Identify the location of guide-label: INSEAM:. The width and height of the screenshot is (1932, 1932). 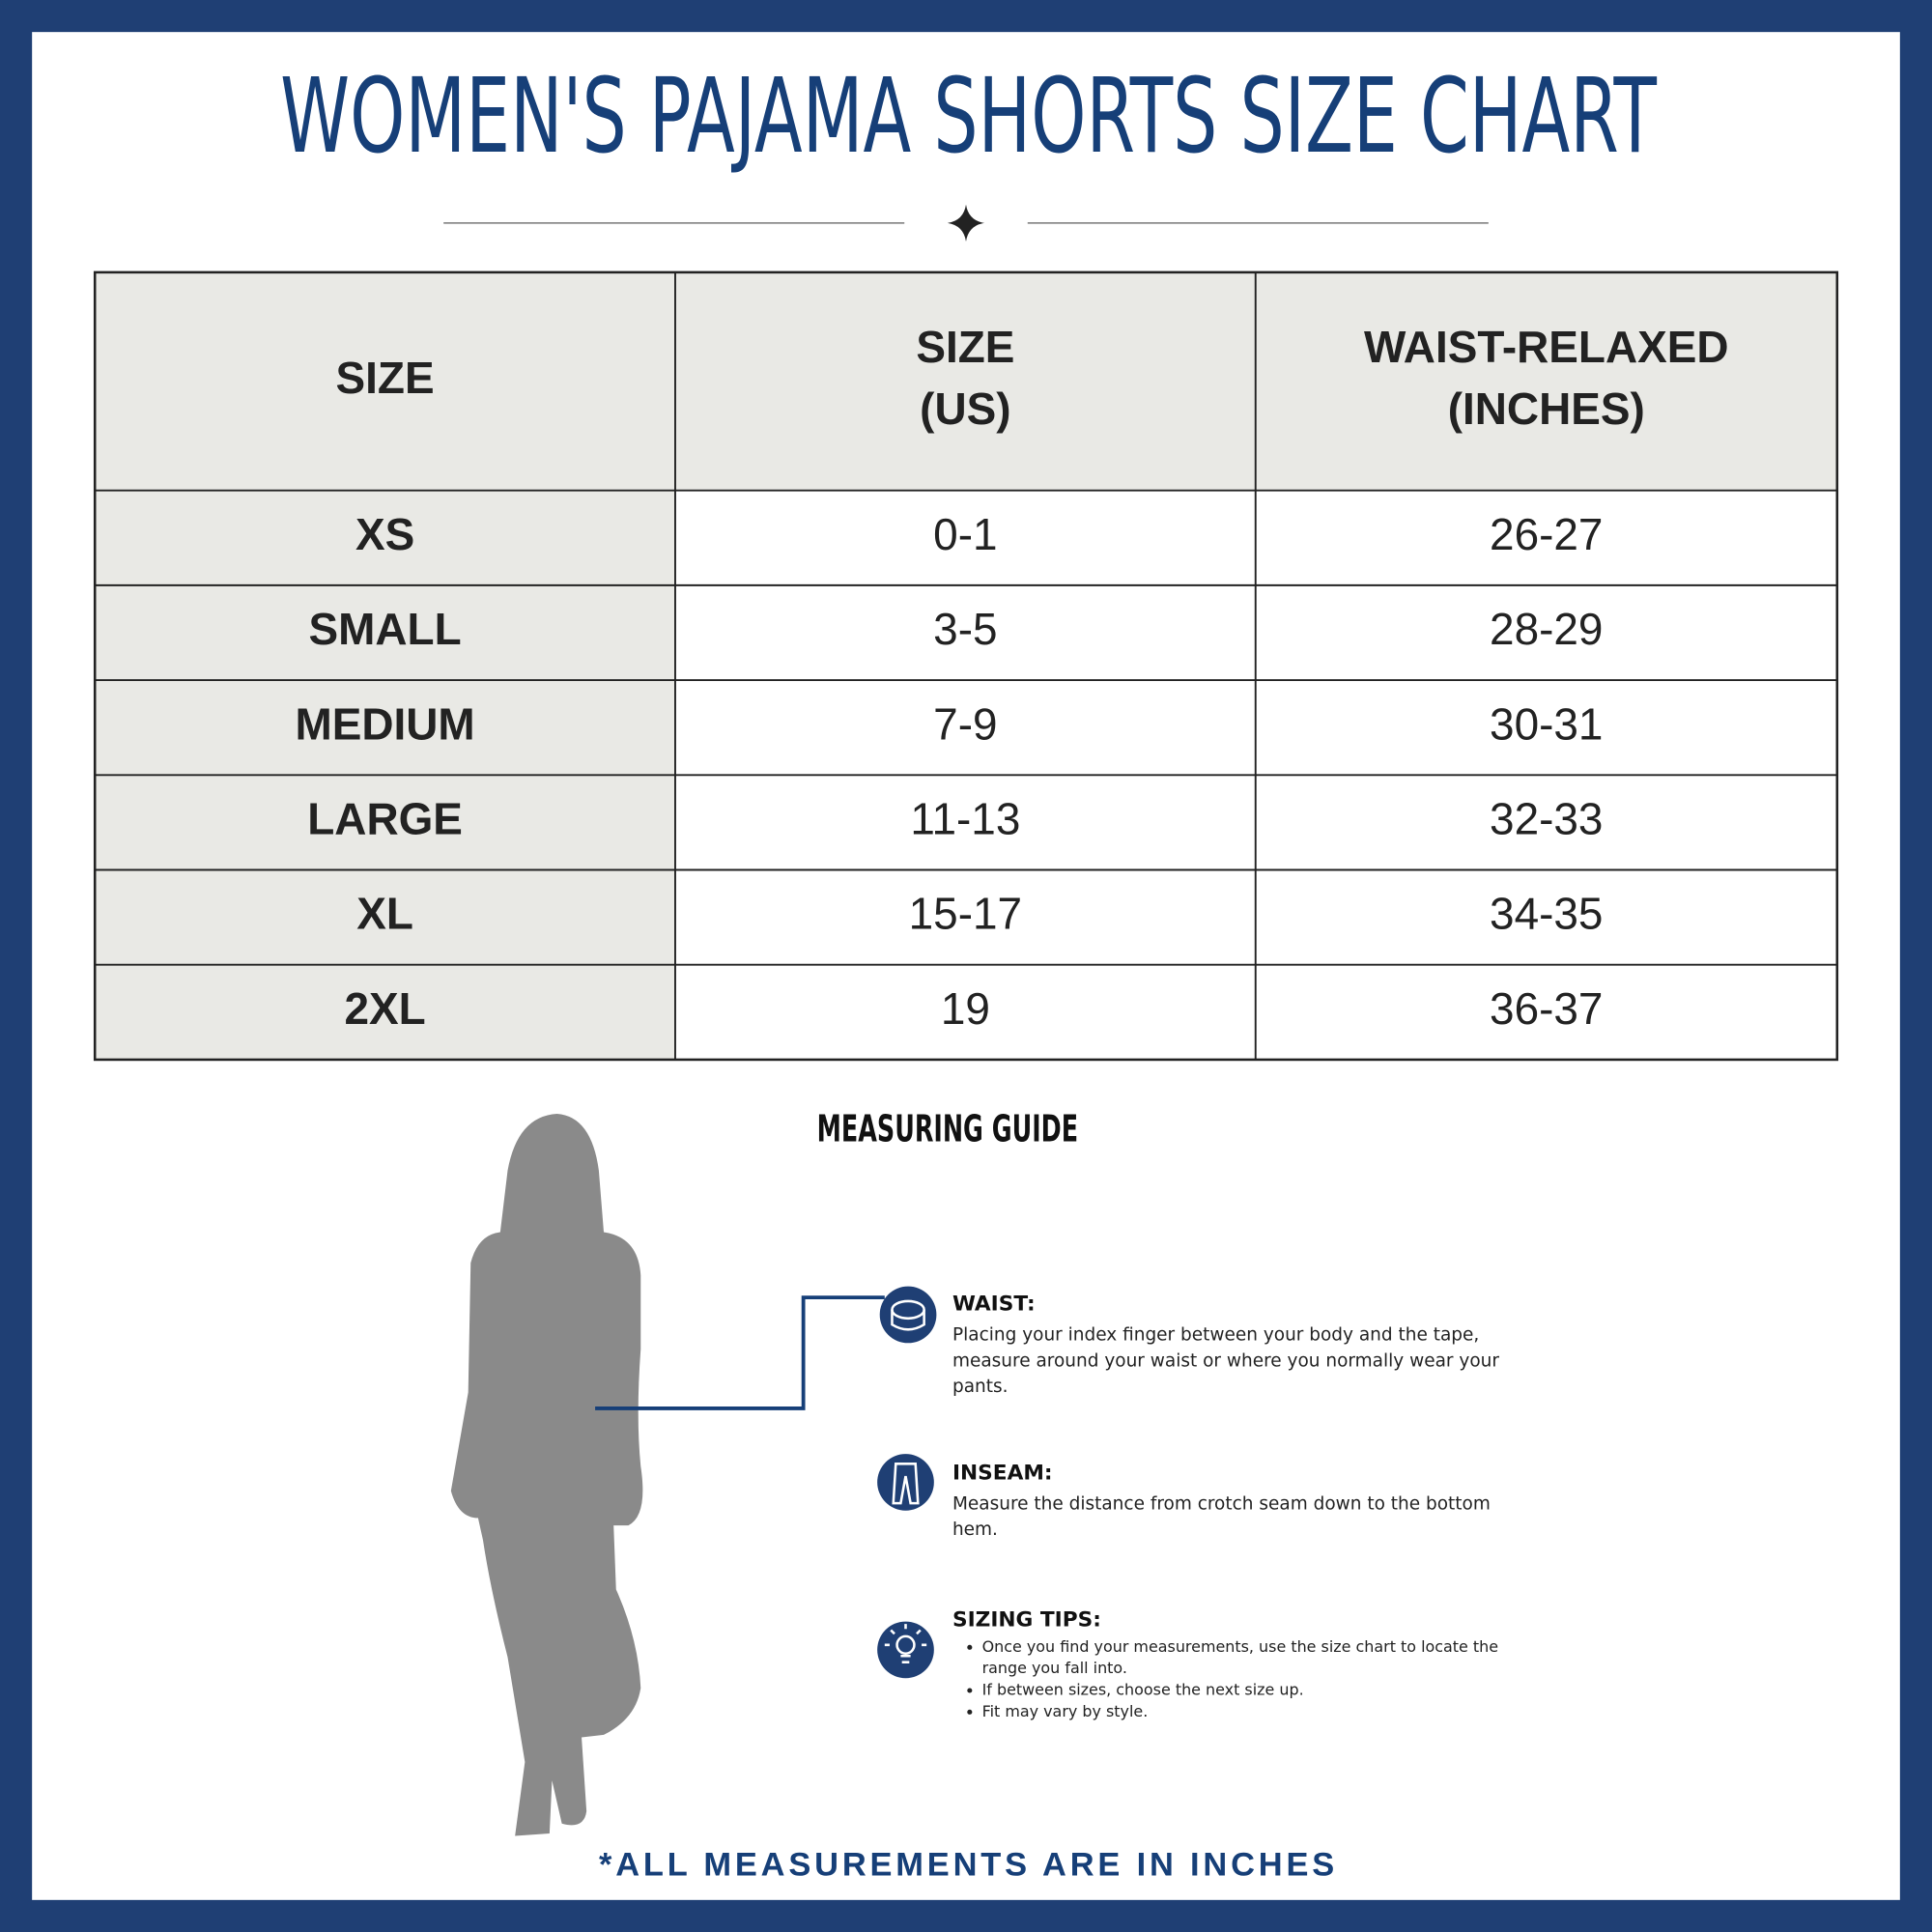
(1002, 1474).